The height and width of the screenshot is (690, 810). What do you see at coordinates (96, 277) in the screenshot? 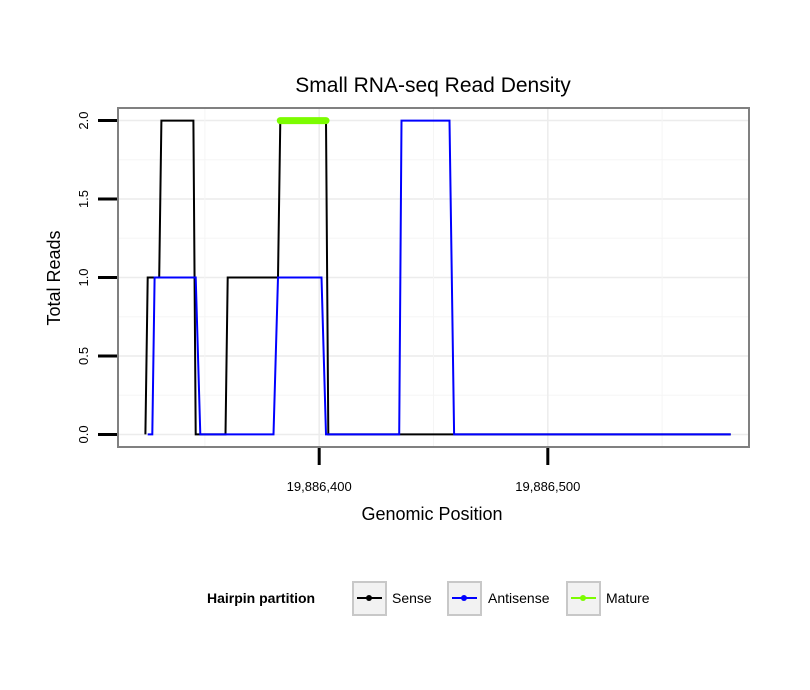
I see `y-axis: 0.0 0.5 1.0 1.5 2.0` at bounding box center [96, 277].